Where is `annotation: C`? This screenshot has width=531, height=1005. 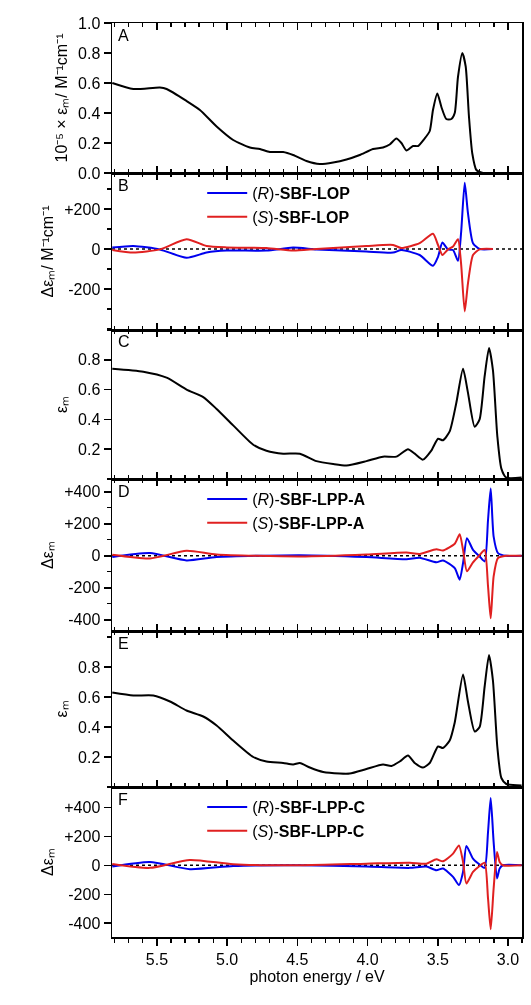
annotation: C is located at coordinates (124, 341).